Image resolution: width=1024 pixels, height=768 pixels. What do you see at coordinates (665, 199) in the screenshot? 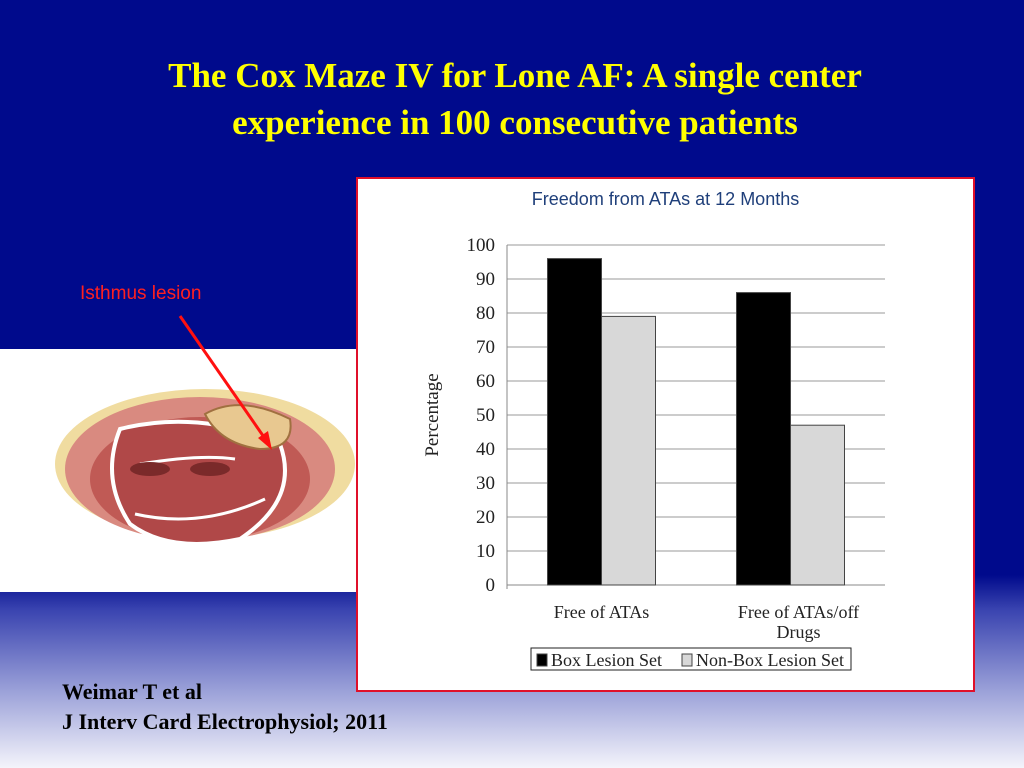
I see `chart-title: Freedom from ATAs at 12 Months` at bounding box center [665, 199].